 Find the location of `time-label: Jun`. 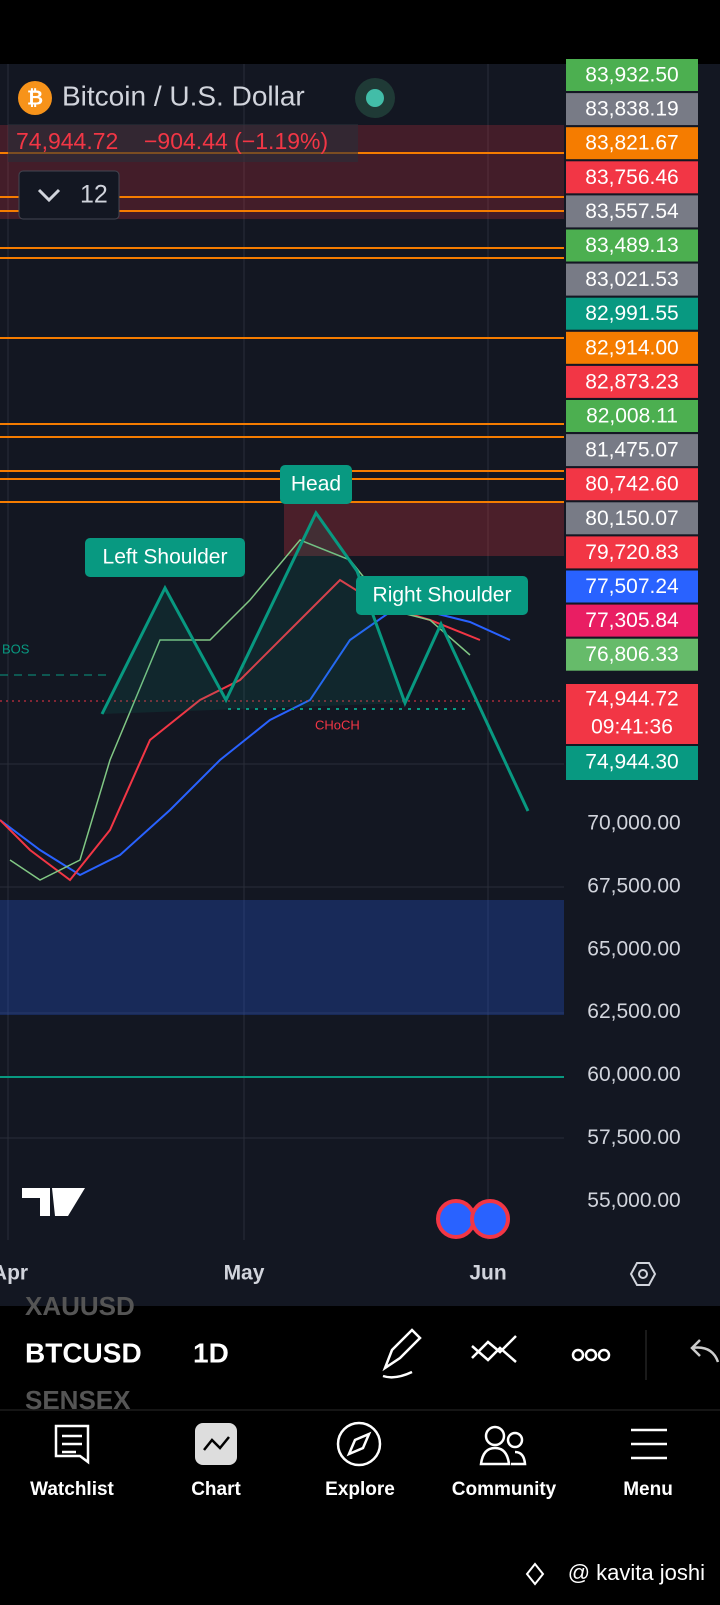

time-label: Jun is located at coordinates (487, 1273).